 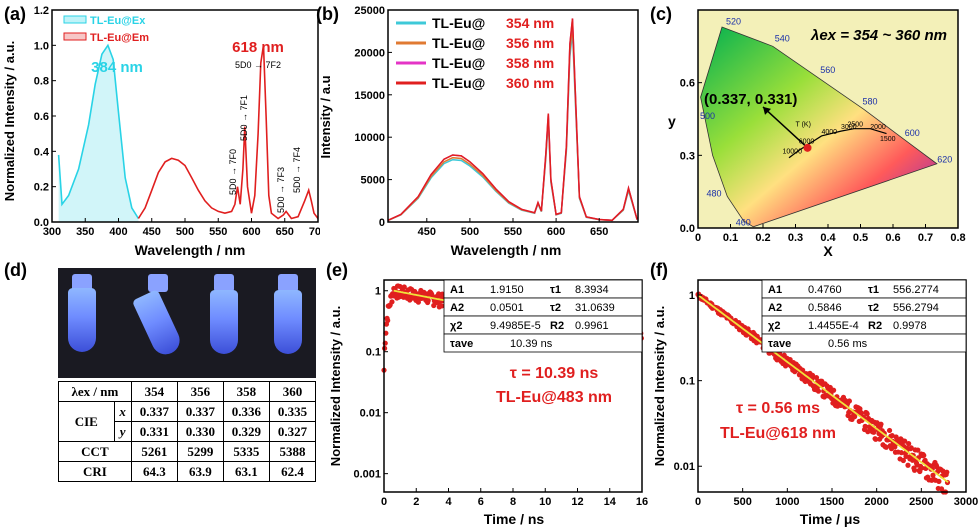 What do you see at coordinates (507, 290) in the screenshot?
I see `table-e-cell: 1.9150` at bounding box center [507, 290].